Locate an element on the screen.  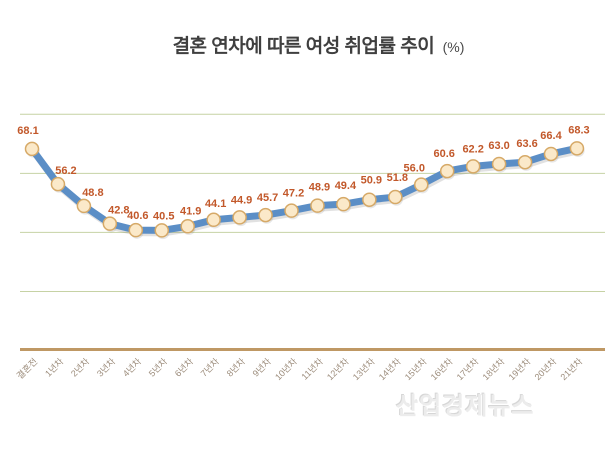
data-label: 49.4 is located at coordinates (346, 186).